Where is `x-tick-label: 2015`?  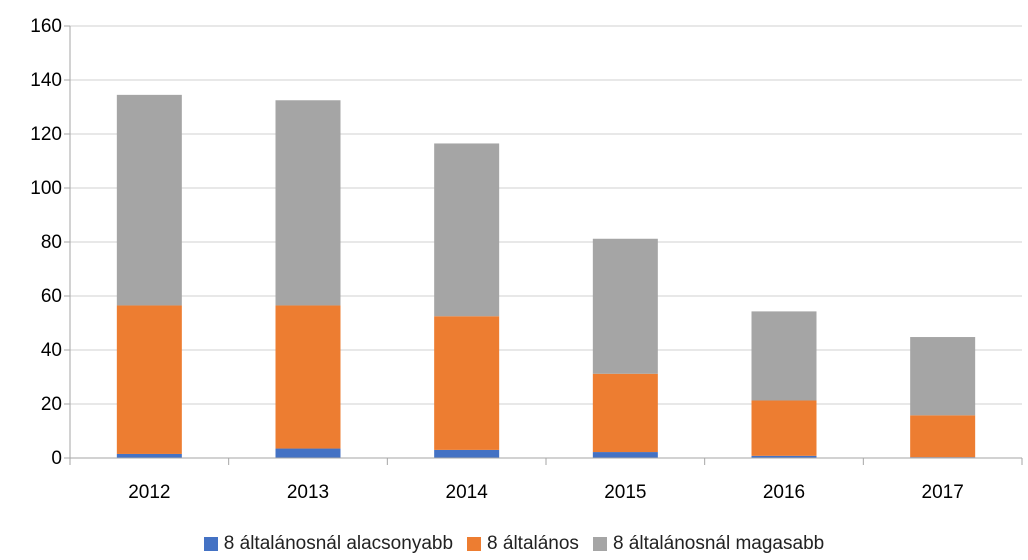 x-tick-label: 2015 is located at coordinates (625, 492).